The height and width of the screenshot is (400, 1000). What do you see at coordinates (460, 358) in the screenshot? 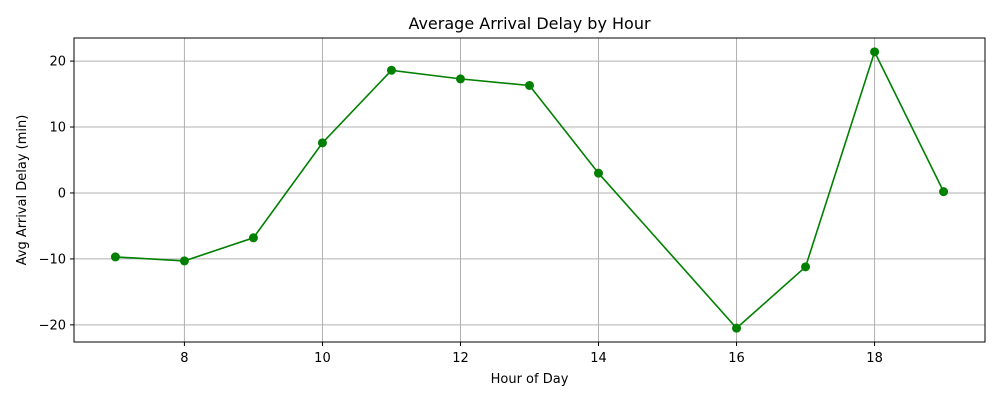
I see `x-tick-label: 12` at bounding box center [460, 358].